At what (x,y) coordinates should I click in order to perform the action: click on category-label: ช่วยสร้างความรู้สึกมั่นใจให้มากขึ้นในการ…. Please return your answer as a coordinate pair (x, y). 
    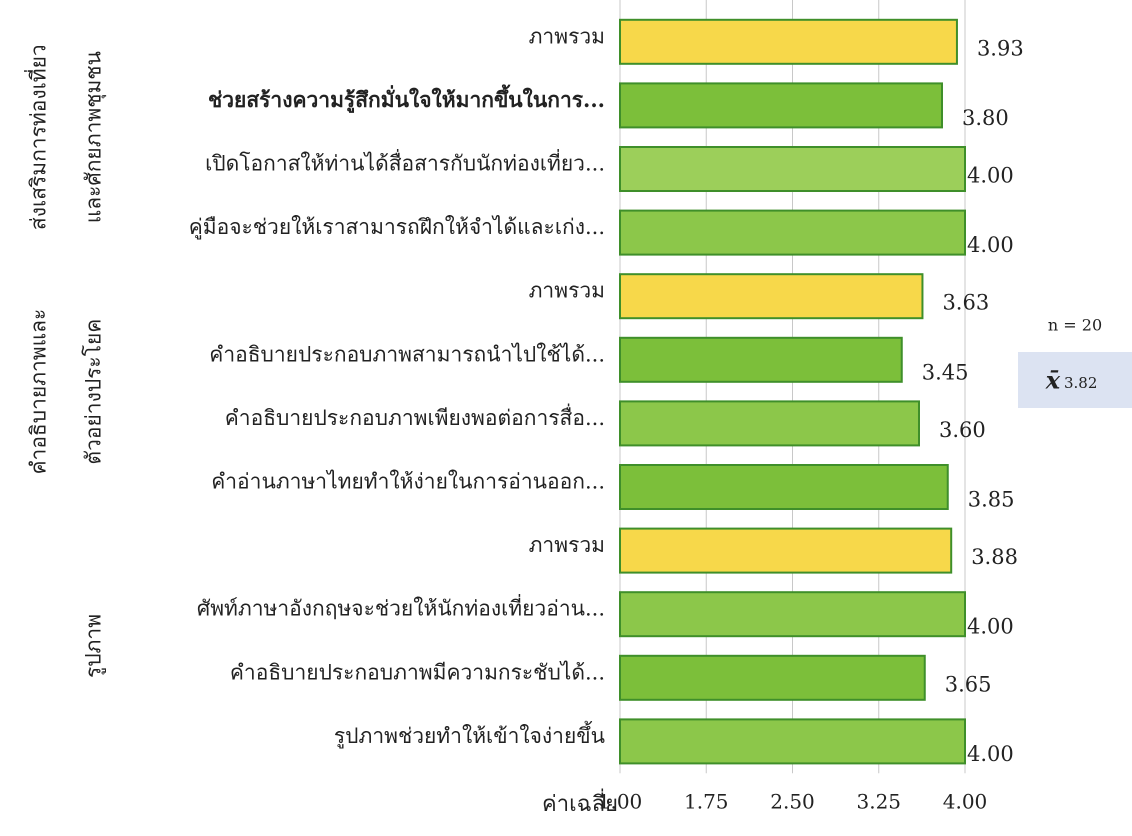
    Looking at the image, I should click on (406, 99).